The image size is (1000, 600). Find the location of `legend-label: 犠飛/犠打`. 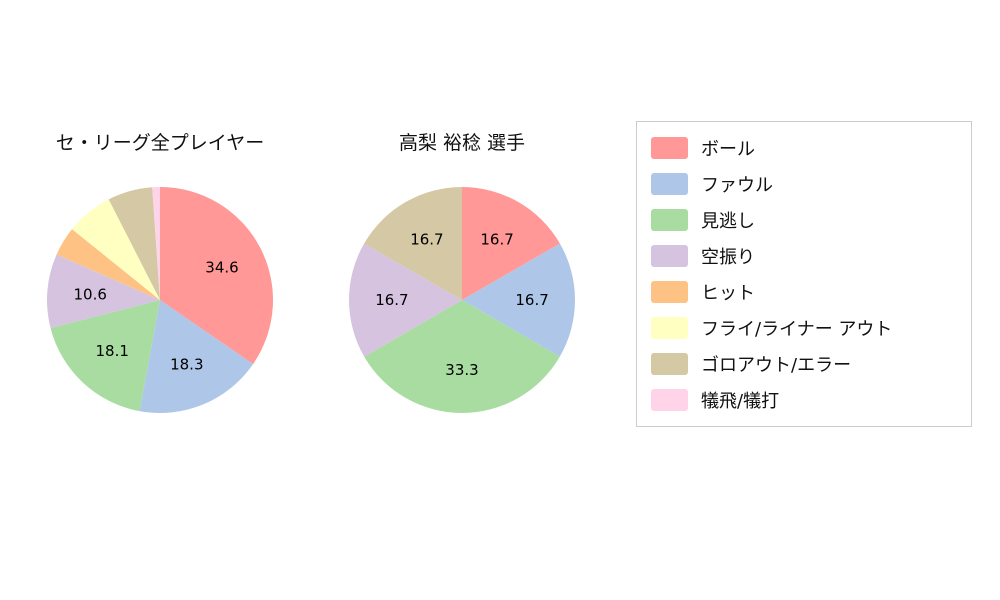

legend-label: 犠飛/犠打 is located at coordinates (740, 401).